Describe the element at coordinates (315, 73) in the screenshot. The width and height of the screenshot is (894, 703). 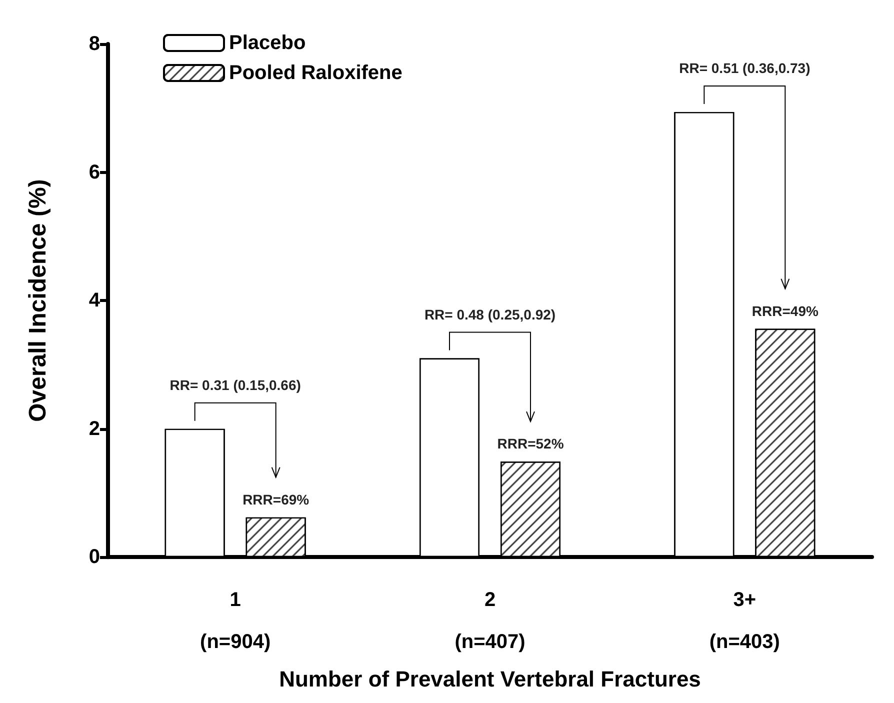
I see `legend-label: Pooled Raloxifene` at that location.